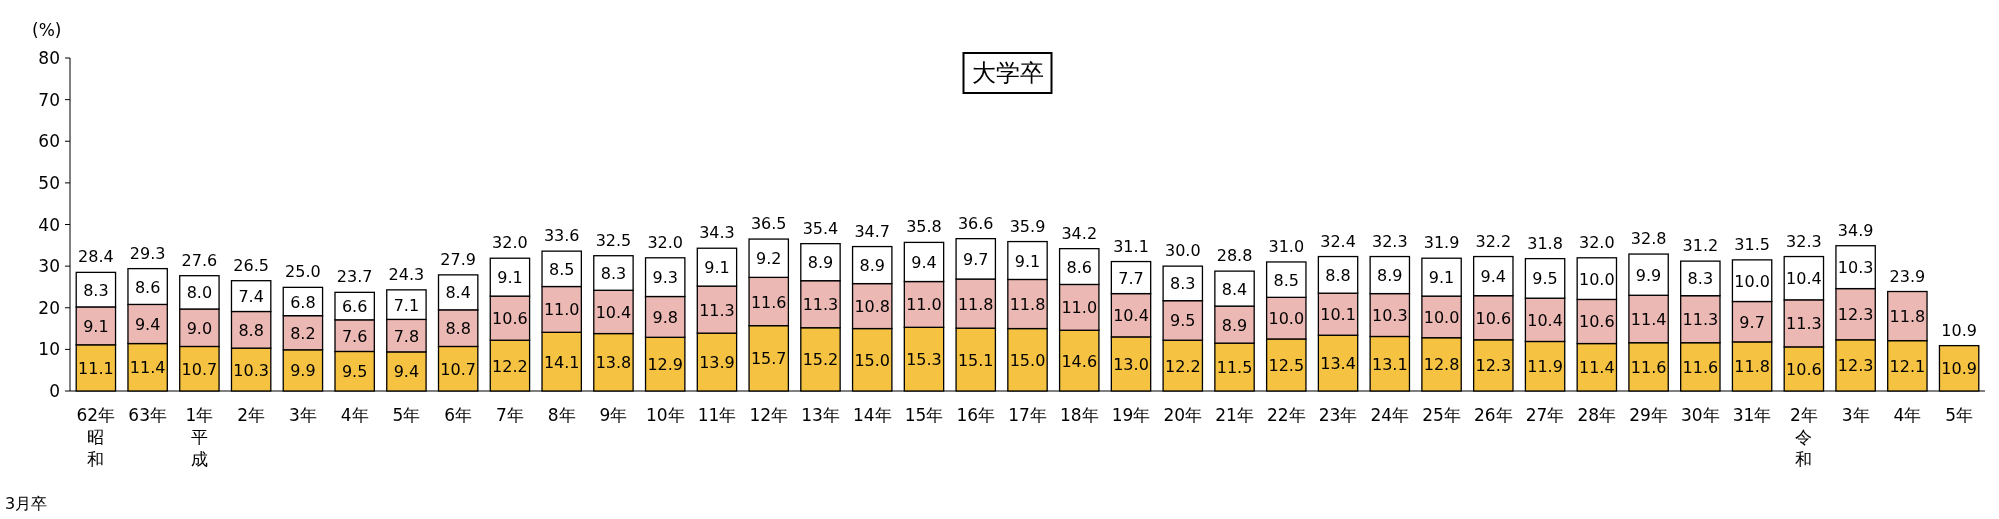 This screenshot has height=519, width=1999. I want to click on data-label: 12.8, so click(1441, 365).